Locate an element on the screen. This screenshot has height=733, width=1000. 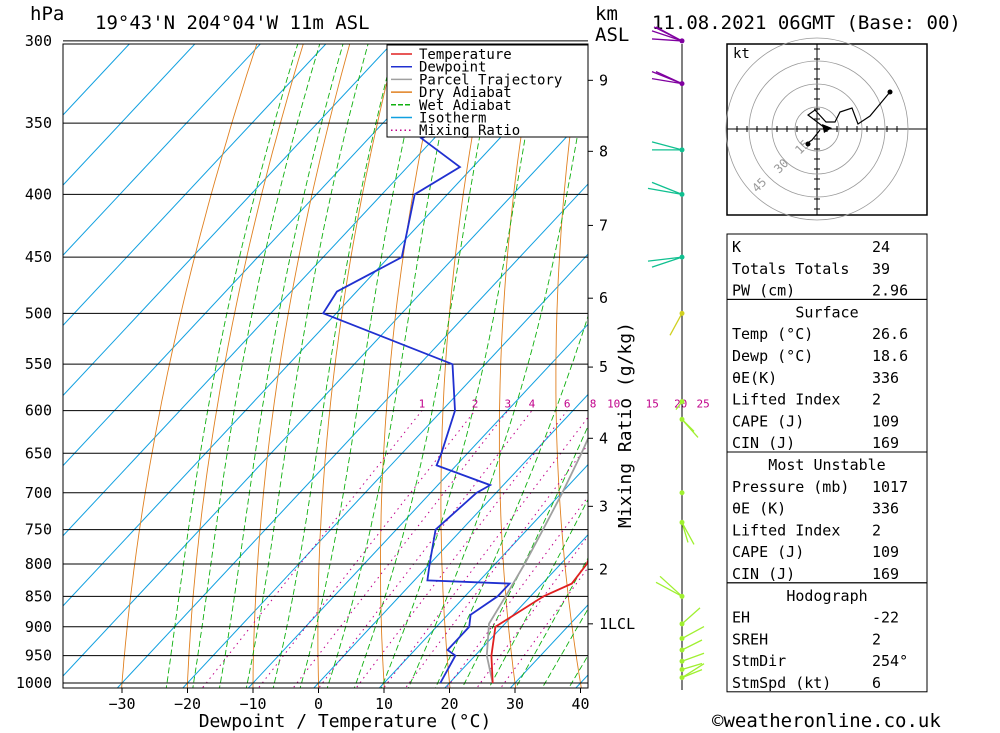
table-row-value: 2.96 is located at coordinates (890, 291).